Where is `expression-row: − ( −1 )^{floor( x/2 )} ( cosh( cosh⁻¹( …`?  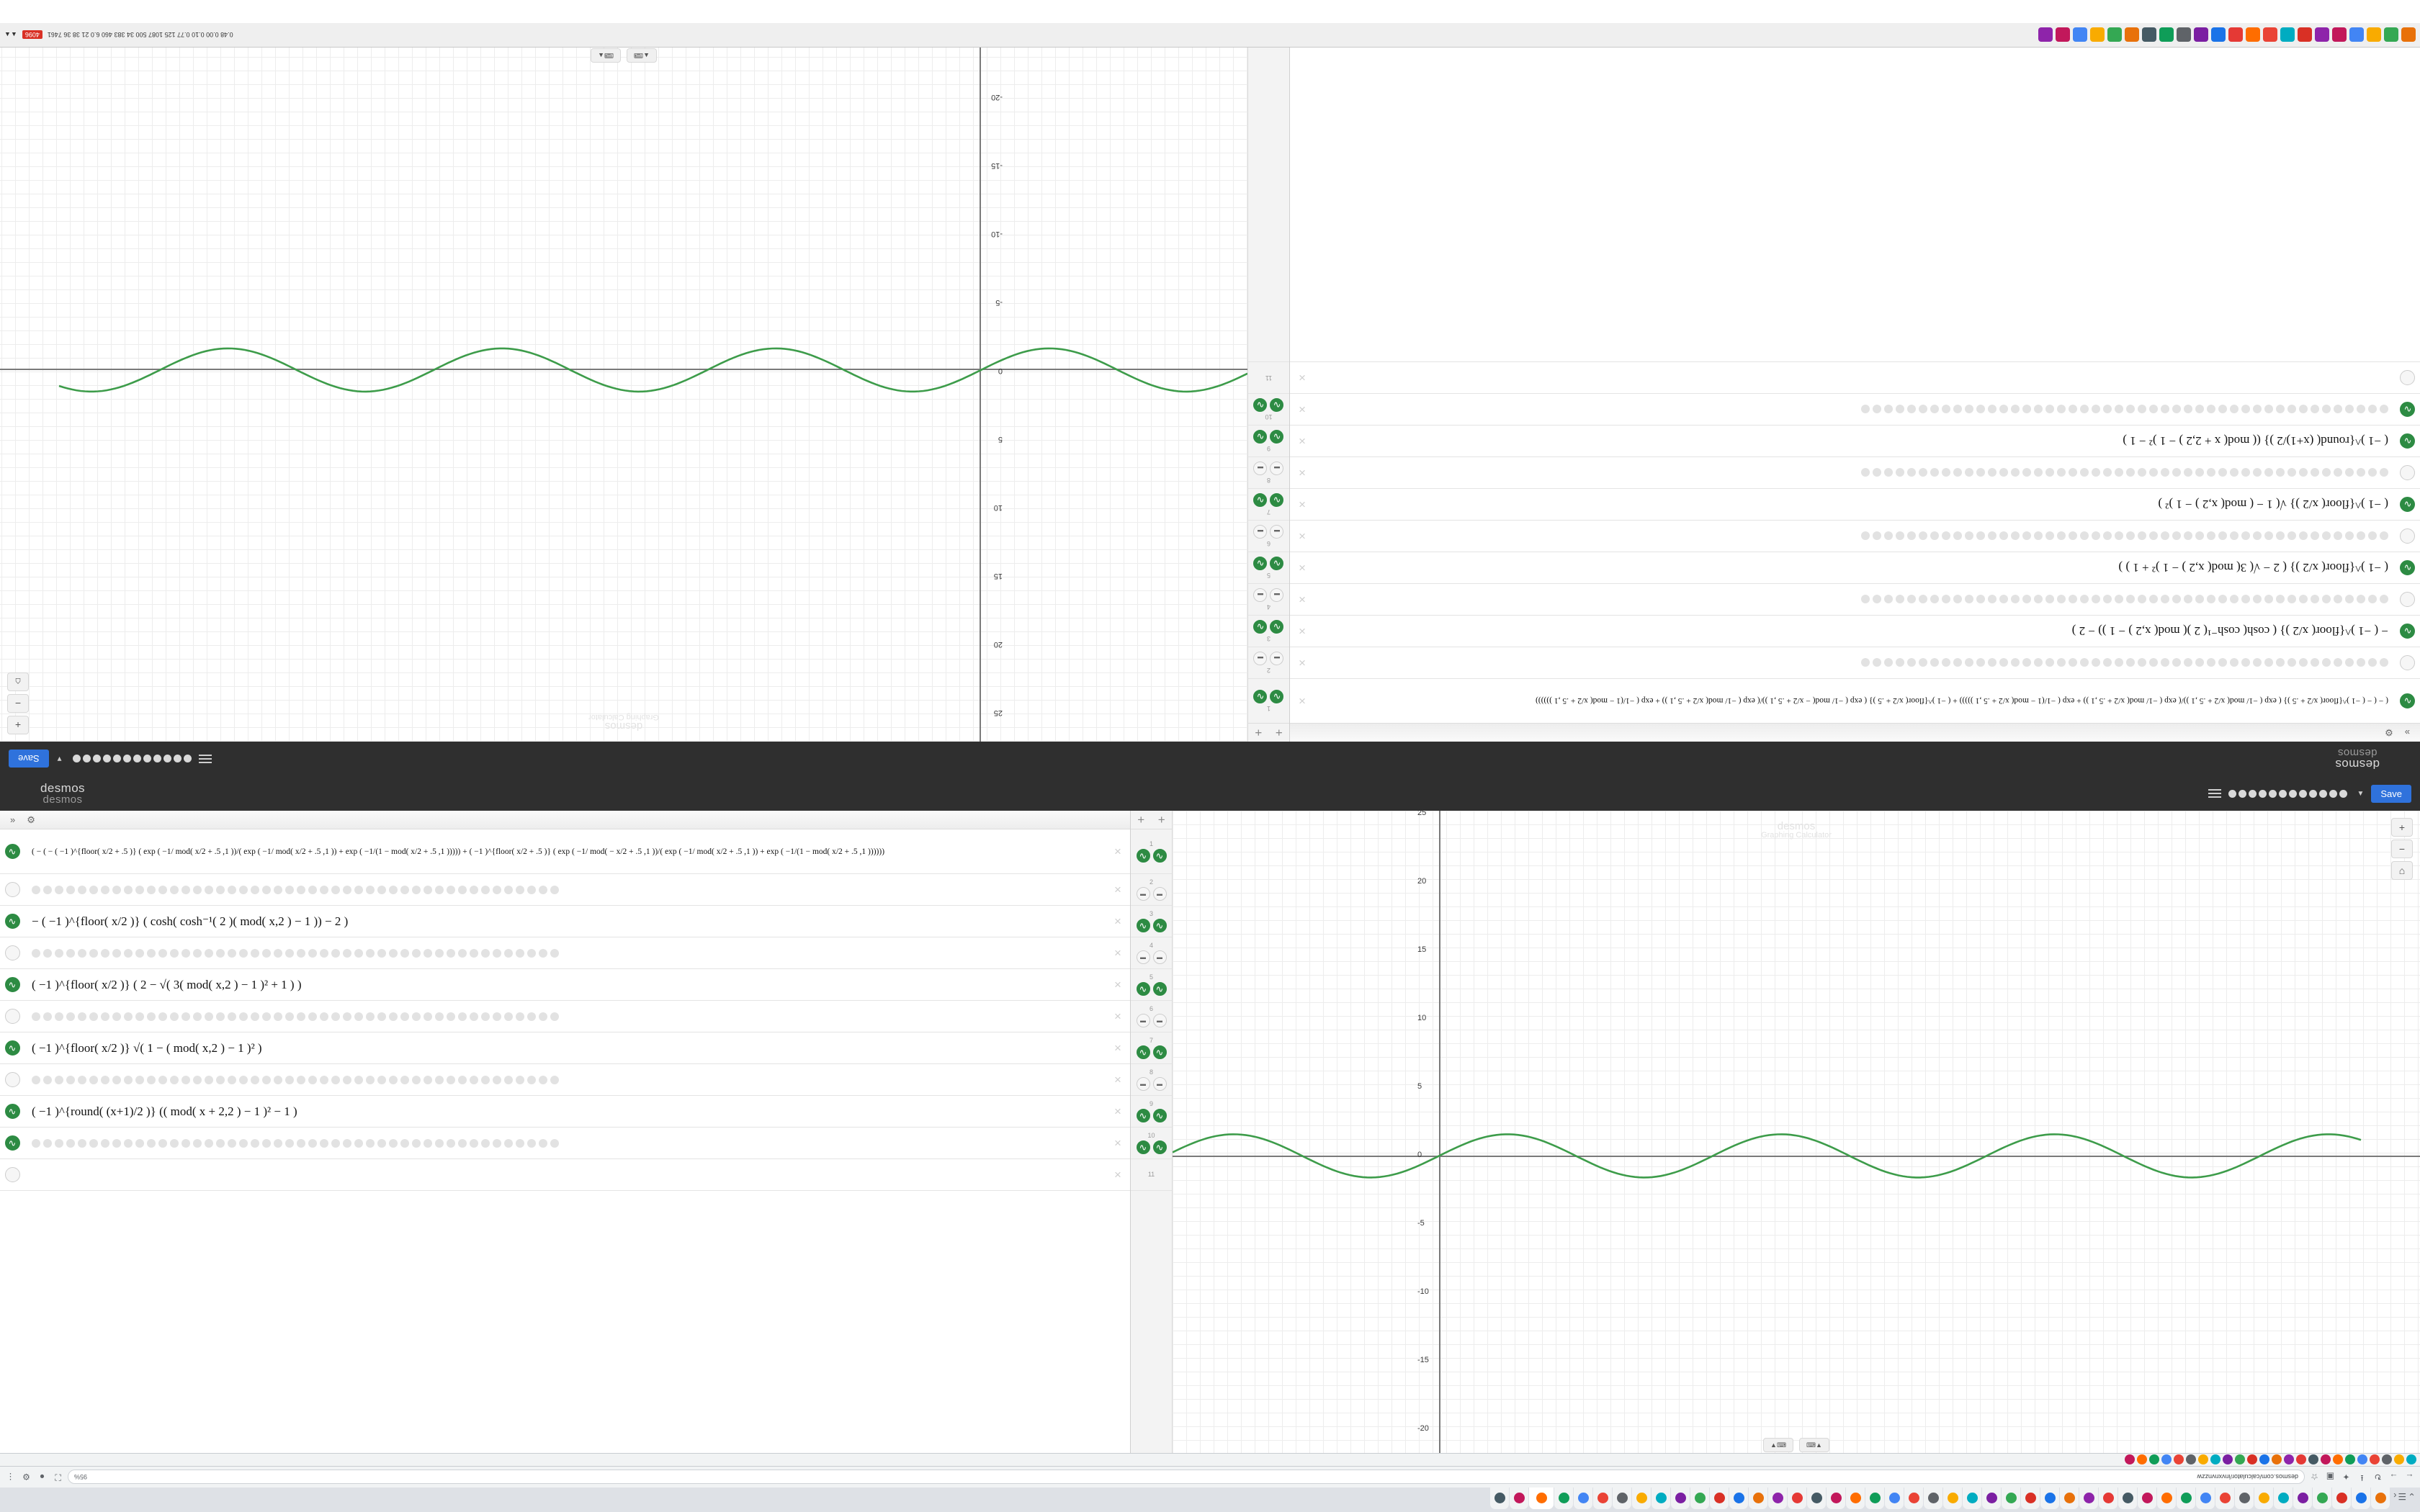 expression-row: − ( −1 )^{floor( x/2 )} ( cosh( cosh⁻¹( … is located at coordinates (1855, 631).